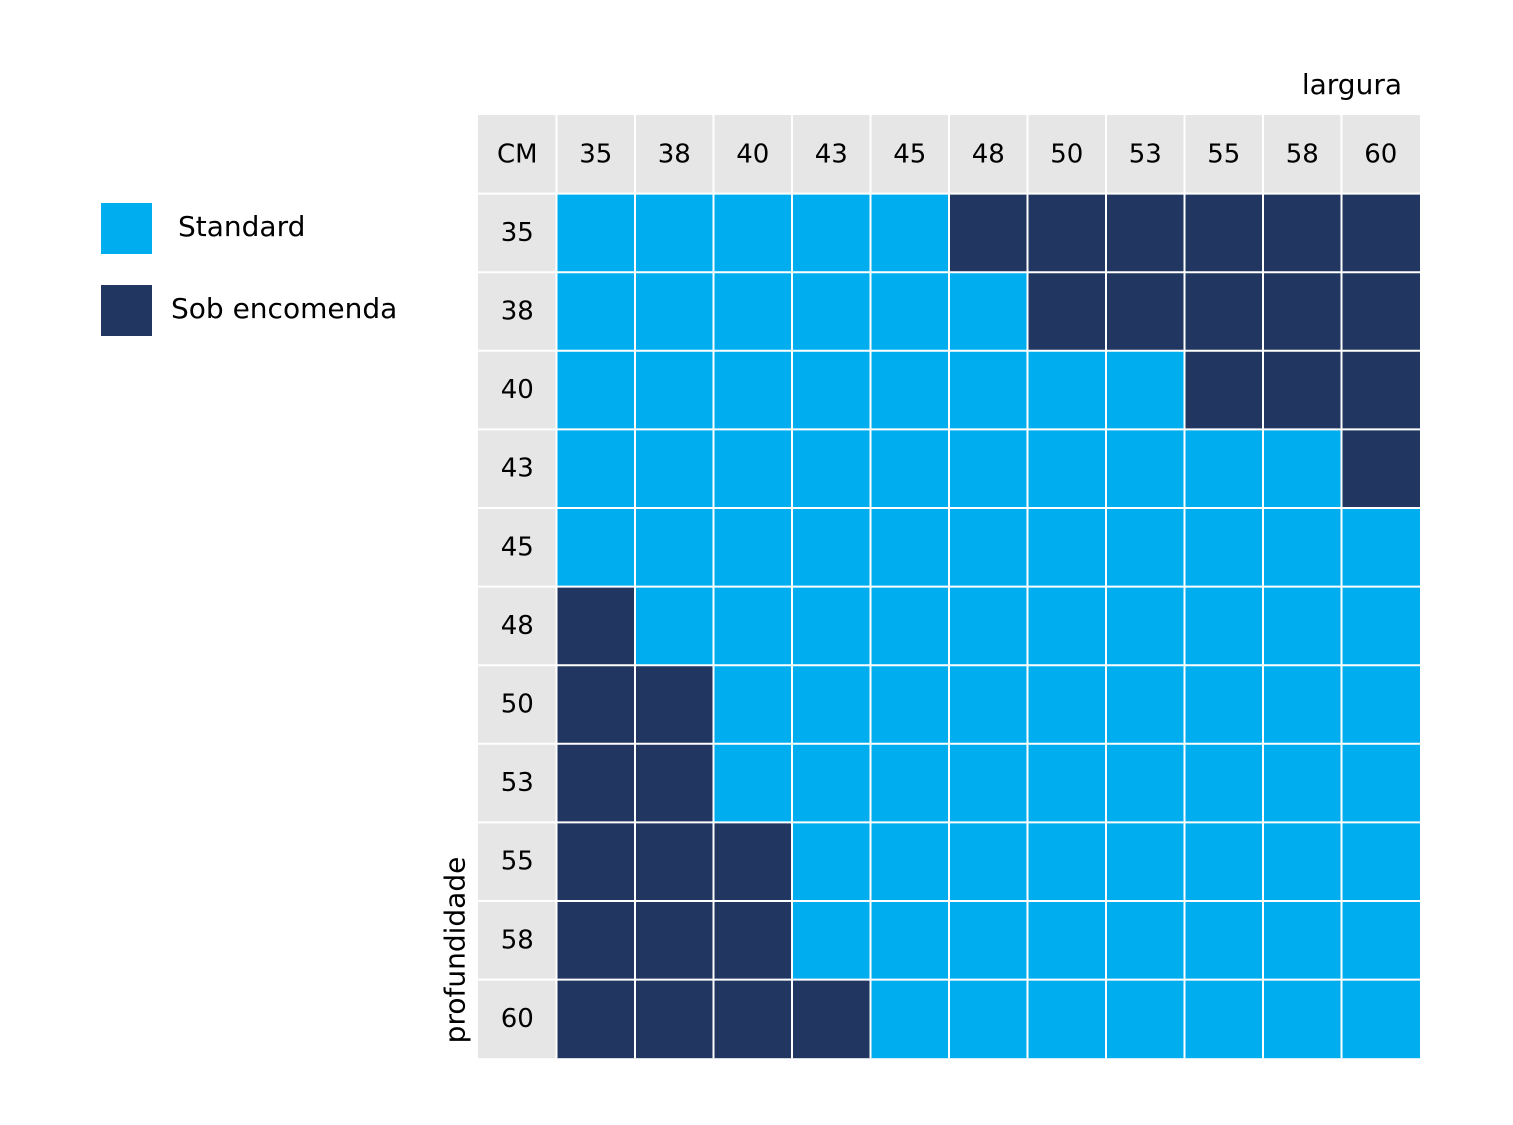  Describe the element at coordinates (595, 154) in the screenshot. I see `column-header-label: 35` at that location.